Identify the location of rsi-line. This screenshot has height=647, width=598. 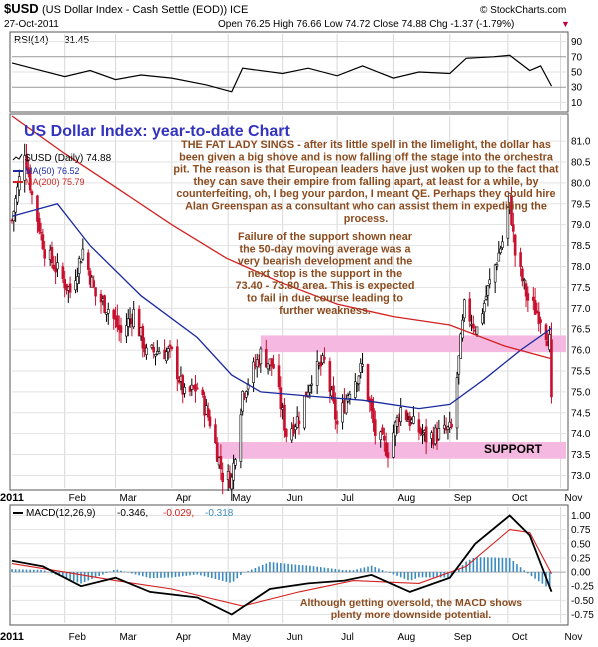
(282, 73).